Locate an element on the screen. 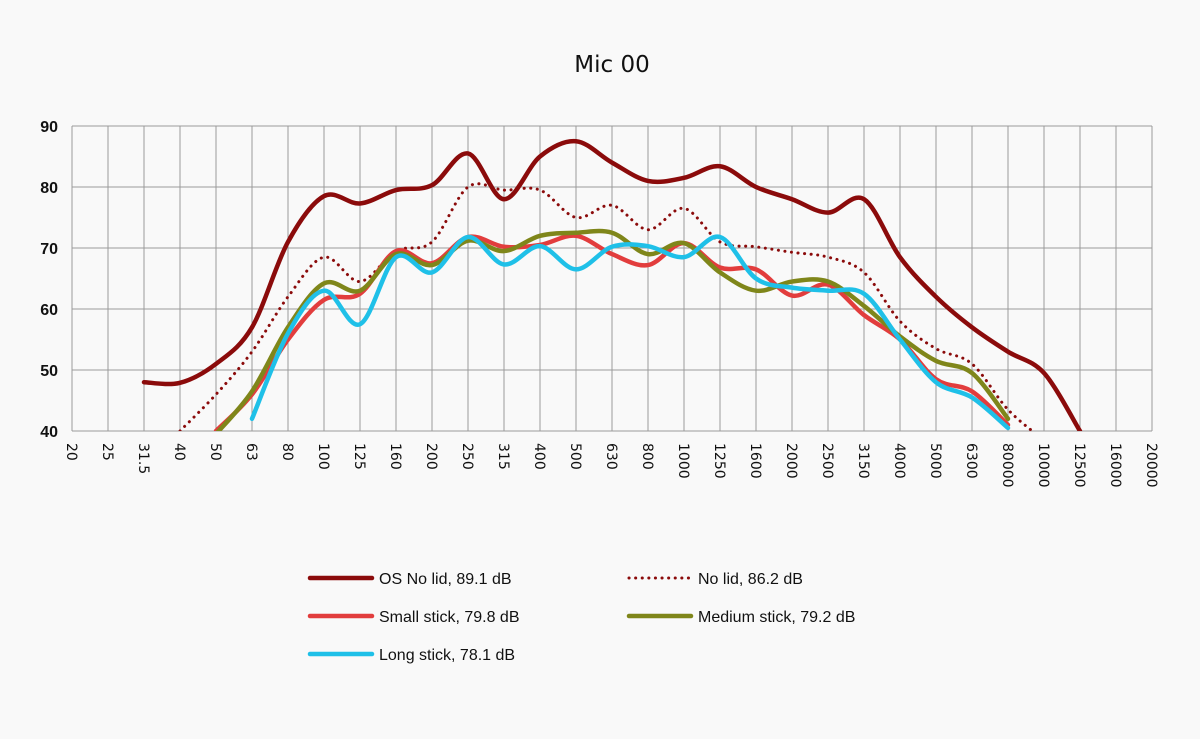  x-tick-label: 25 is located at coordinates (107, 452).